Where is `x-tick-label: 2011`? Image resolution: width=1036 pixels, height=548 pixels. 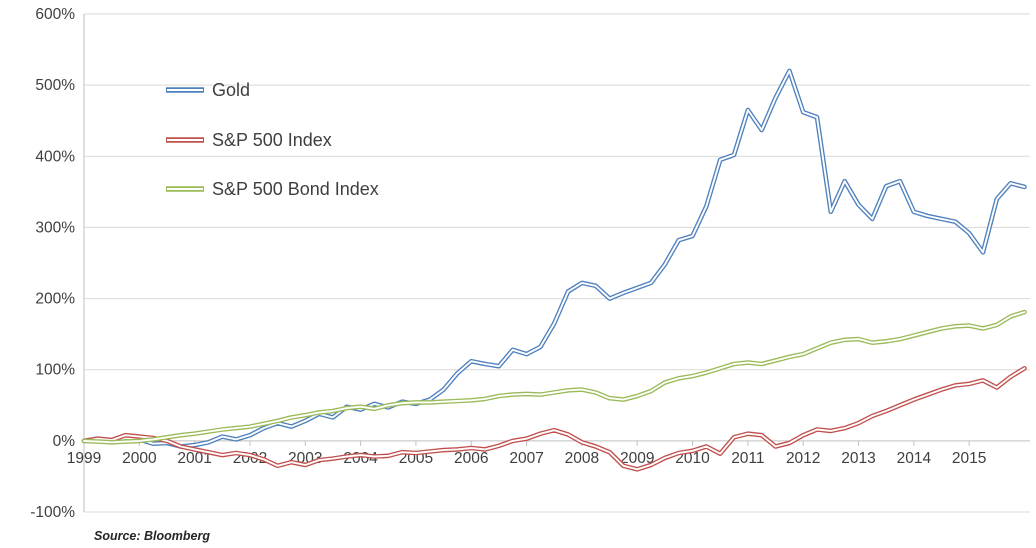 x-tick-label: 2011 is located at coordinates (747, 458).